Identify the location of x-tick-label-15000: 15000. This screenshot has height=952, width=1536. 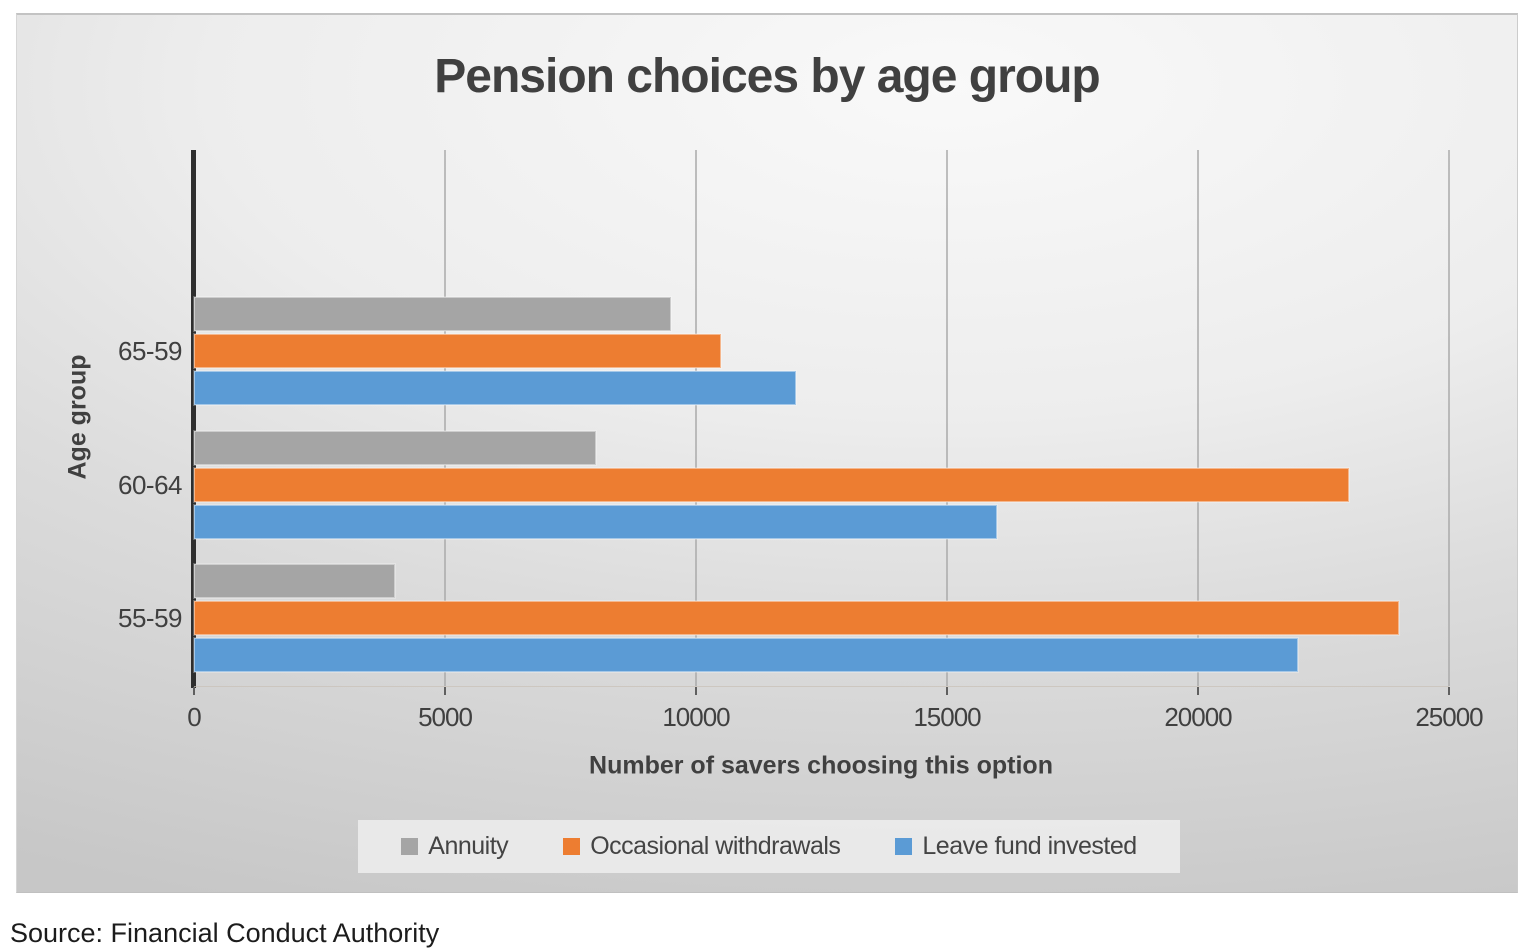
(947, 717).